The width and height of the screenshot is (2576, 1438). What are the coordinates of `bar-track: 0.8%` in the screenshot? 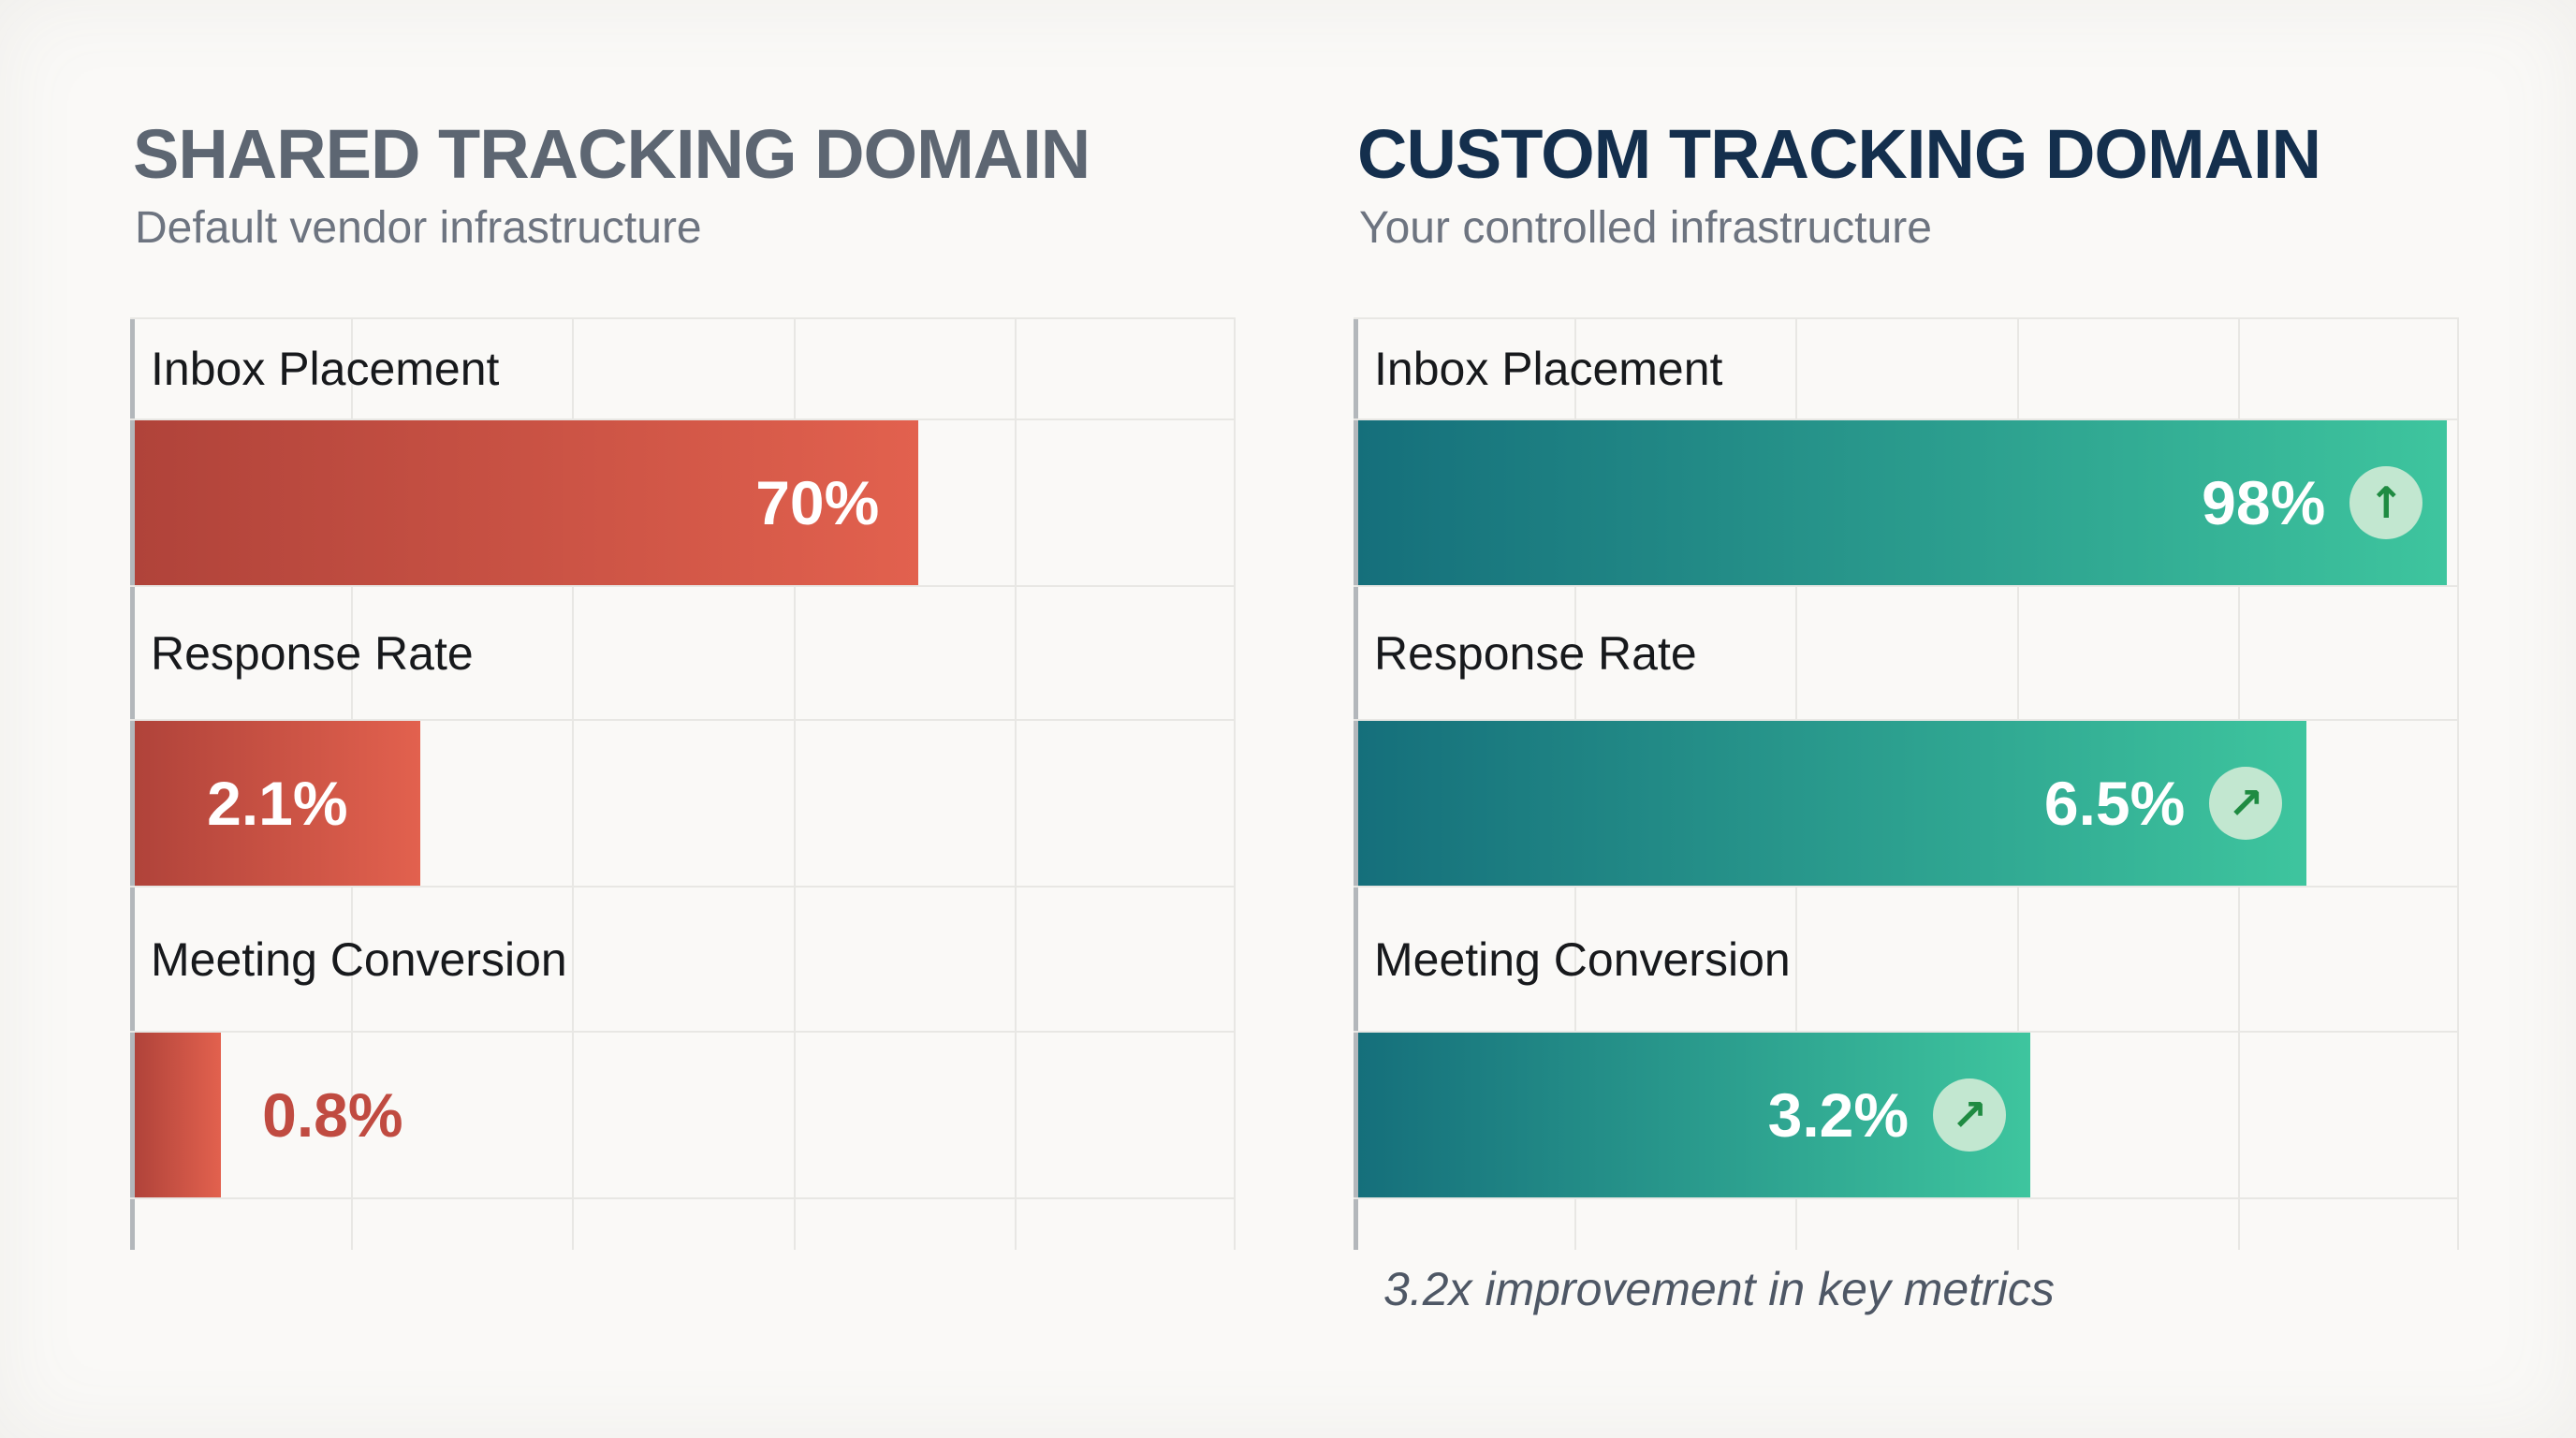 It's located at (683, 1115).